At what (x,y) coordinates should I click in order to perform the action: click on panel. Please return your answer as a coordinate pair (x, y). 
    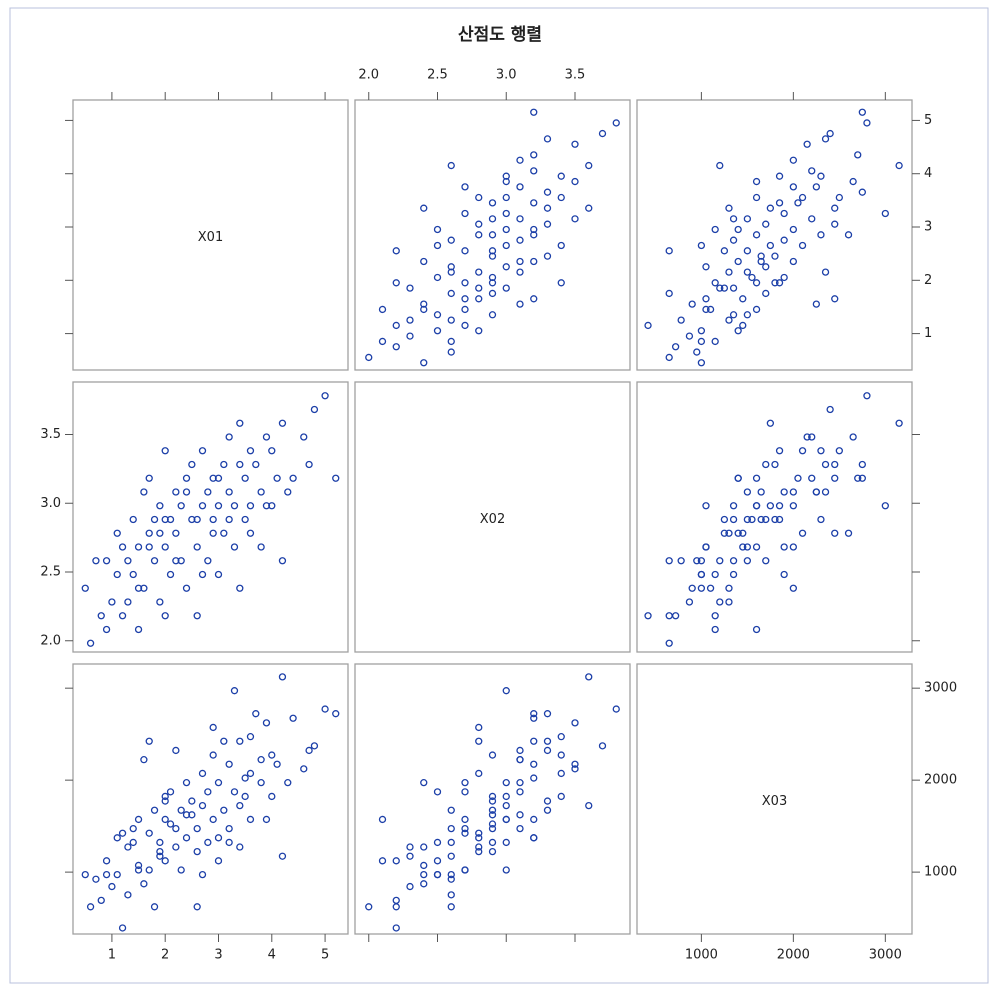
    Looking at the image, I should click on (210, 799).